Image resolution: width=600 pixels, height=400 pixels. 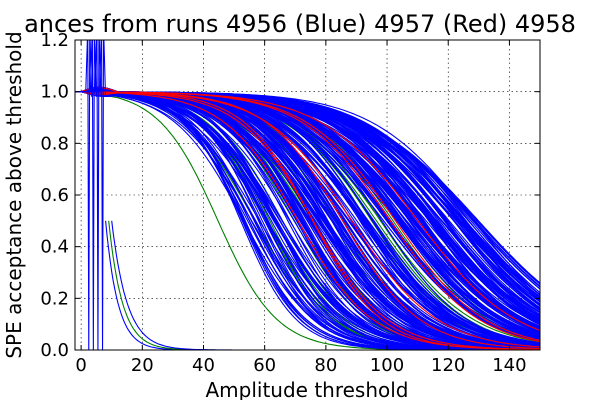 I want to click on x-tick-label: 40, so click(x=203, y=365).